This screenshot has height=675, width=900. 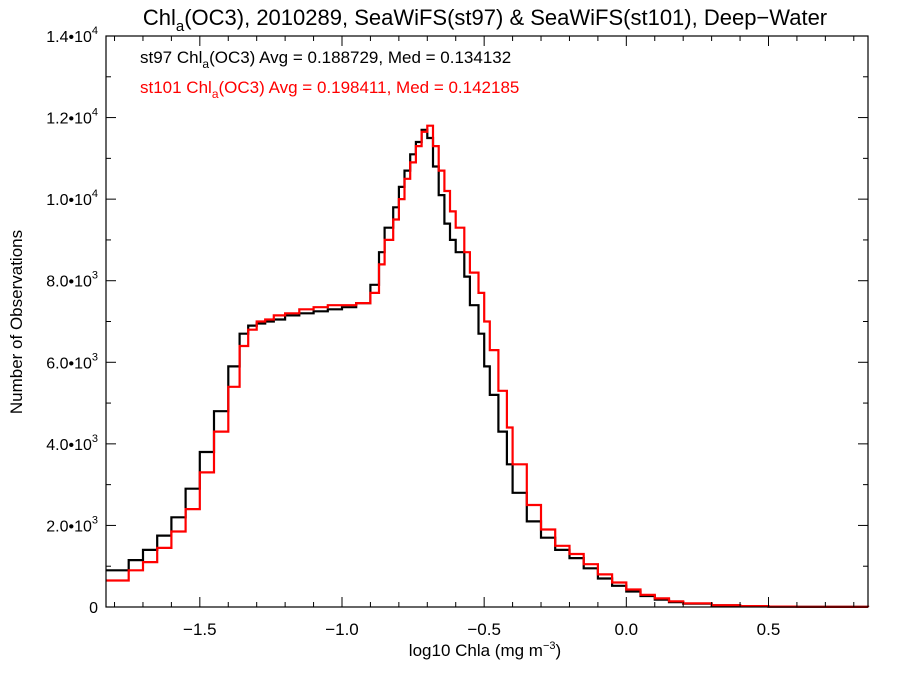 I want to click on x-tick-label: −1.0, so click(x=342, y=629).